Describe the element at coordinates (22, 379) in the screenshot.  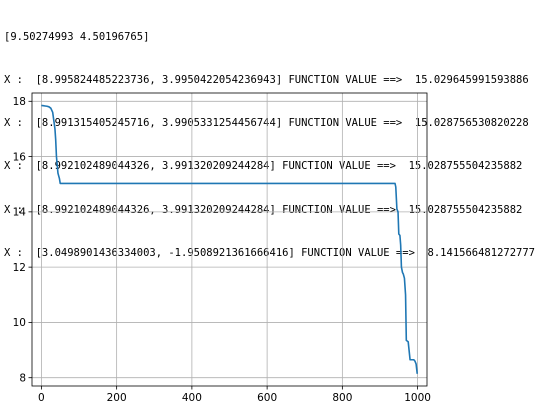
I see `y-tick-label: 8` at that location.